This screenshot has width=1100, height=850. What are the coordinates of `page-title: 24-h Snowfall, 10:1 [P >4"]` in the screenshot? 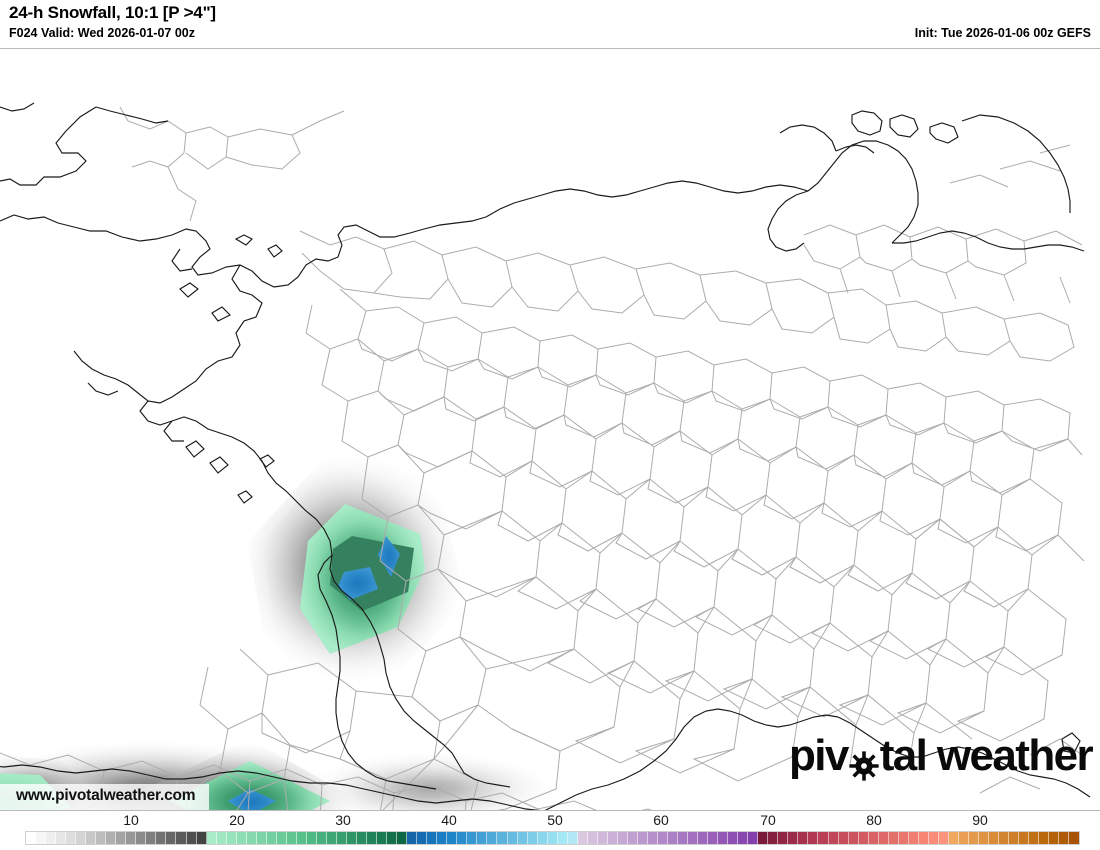 It's located at (112, 12).